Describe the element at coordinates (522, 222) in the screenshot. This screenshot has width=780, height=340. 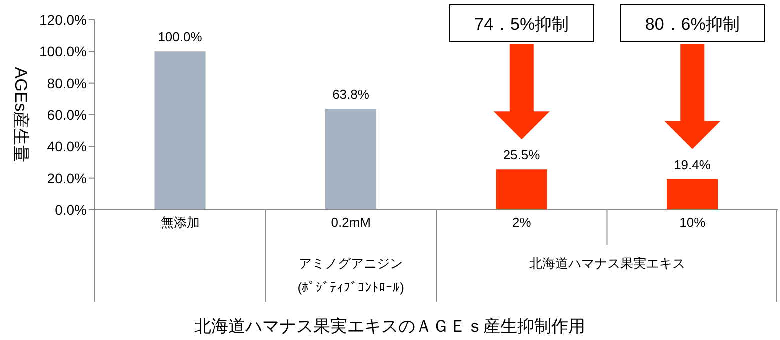
I see `x-tick-label: 2%` at that location.